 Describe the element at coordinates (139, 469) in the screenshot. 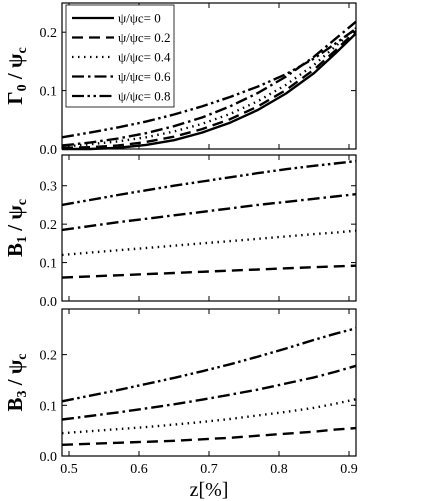

I see `x-tick-label: 0.6` at that location.